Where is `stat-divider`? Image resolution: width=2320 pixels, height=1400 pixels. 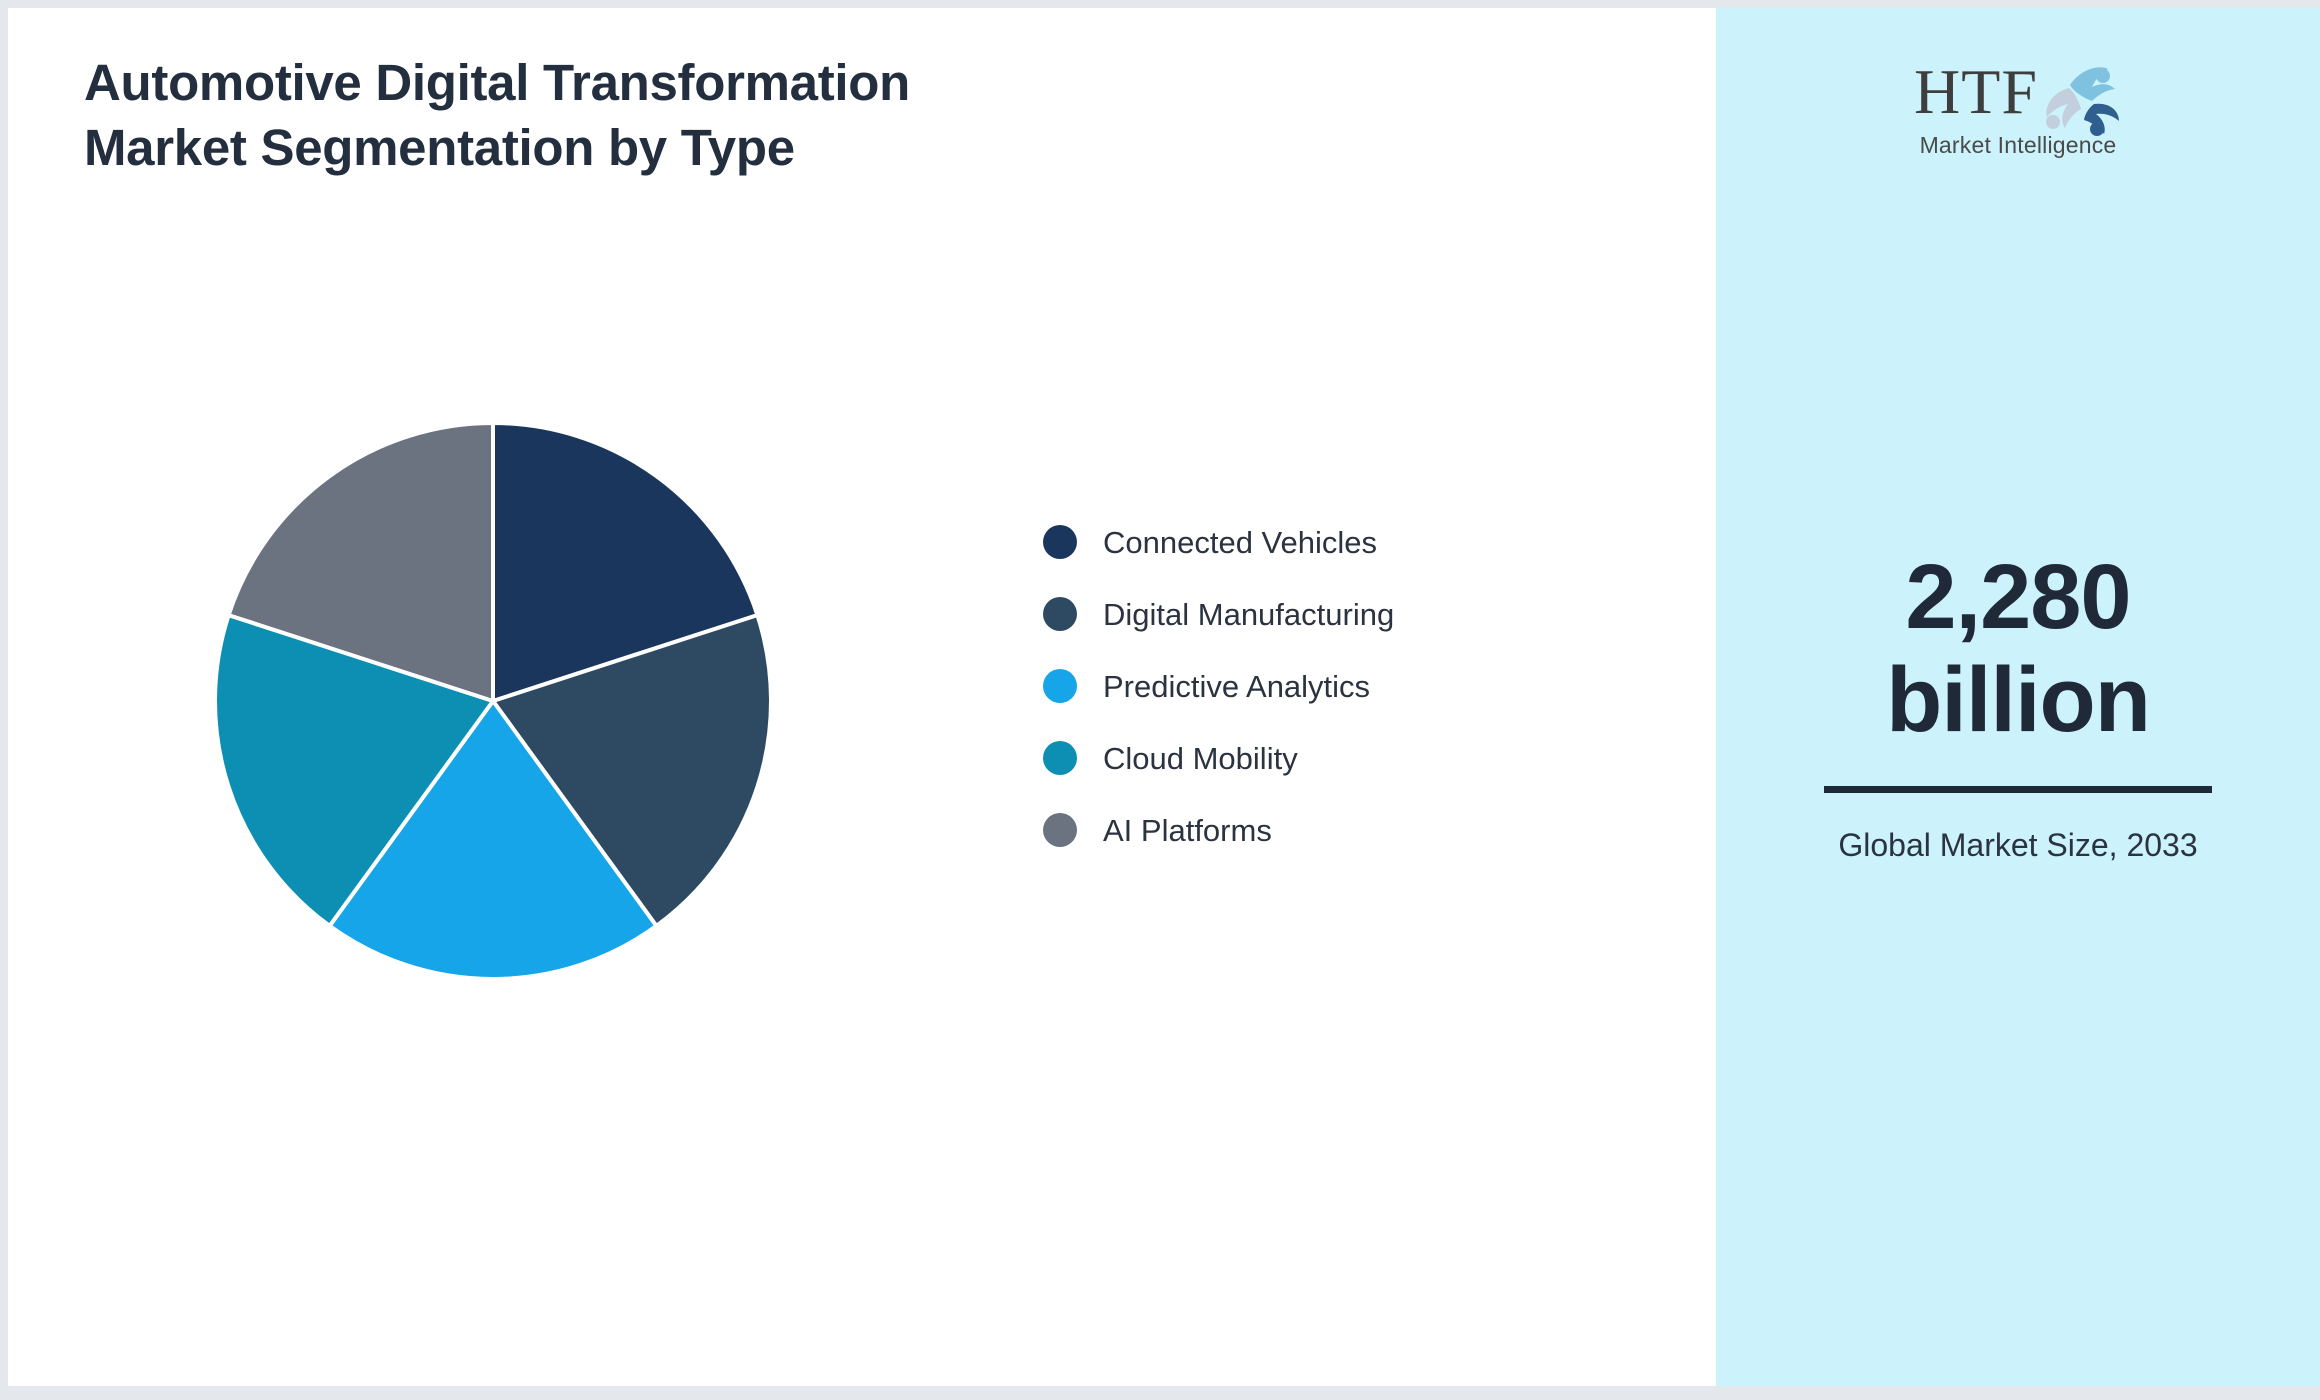
stat-divider is located at coordinates (2018, 790).